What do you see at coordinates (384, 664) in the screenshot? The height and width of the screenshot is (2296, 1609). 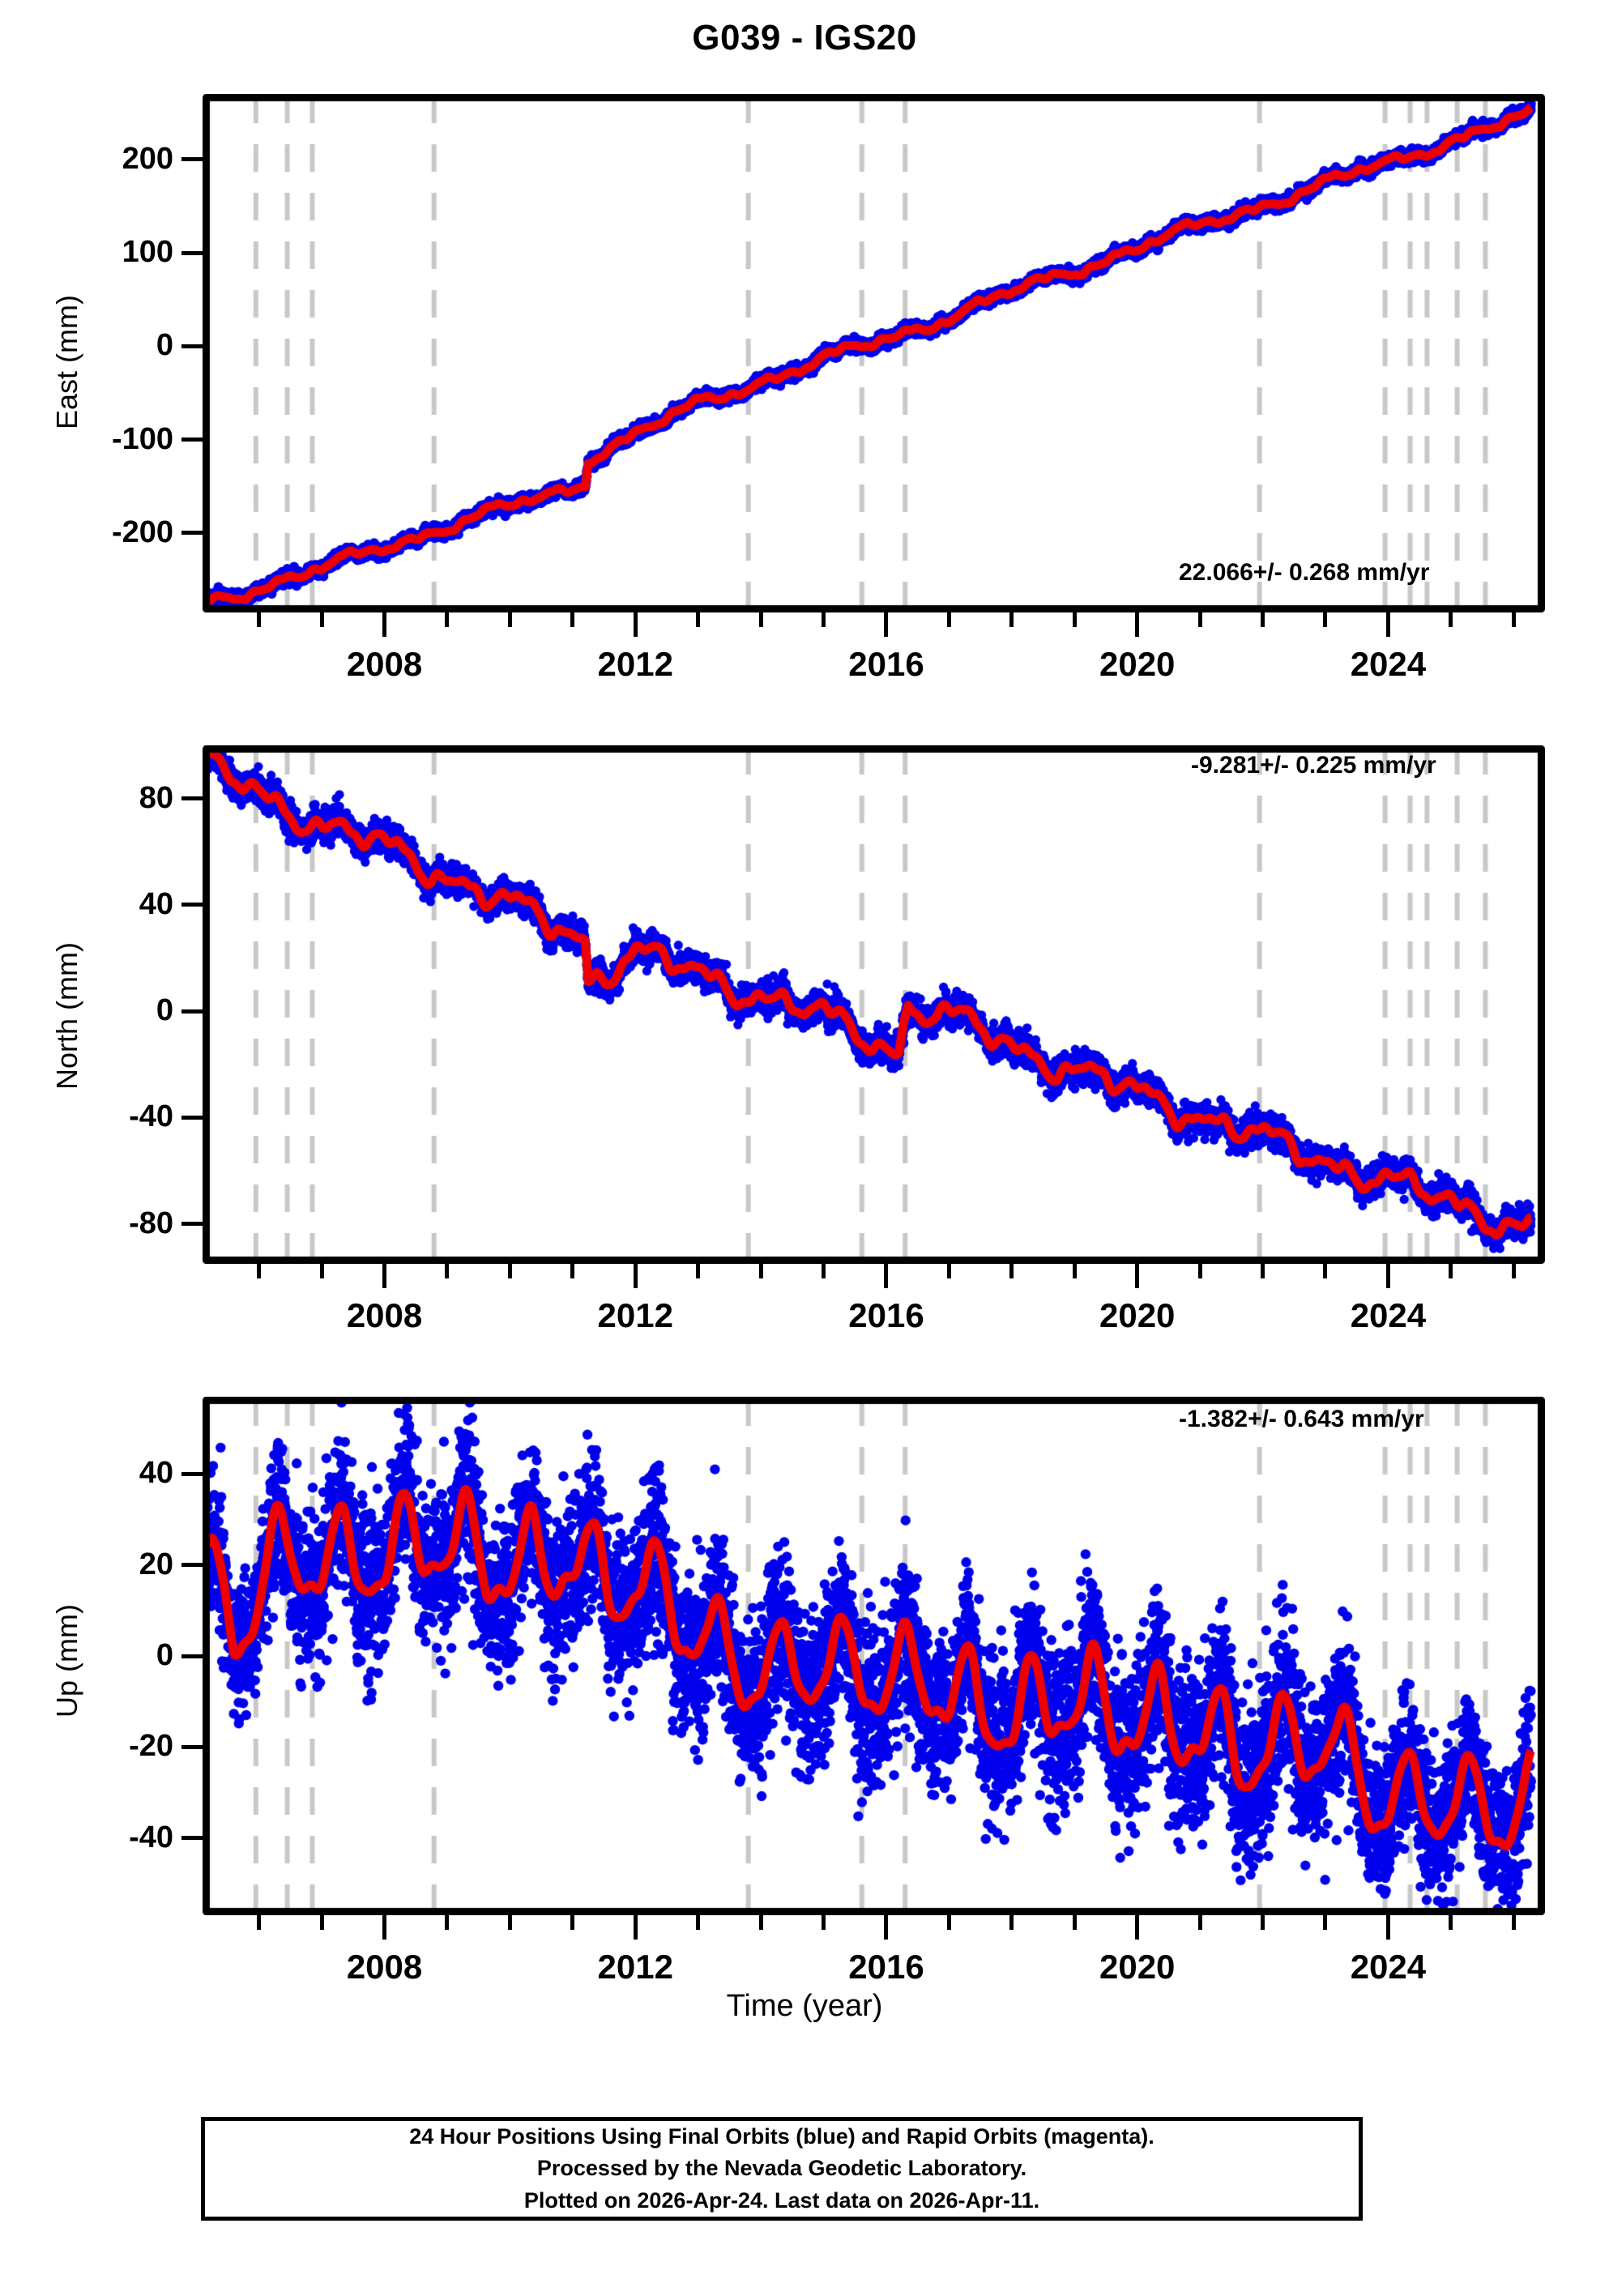 I see `x-tick-label: 2008` at bounding box center [384, 664].